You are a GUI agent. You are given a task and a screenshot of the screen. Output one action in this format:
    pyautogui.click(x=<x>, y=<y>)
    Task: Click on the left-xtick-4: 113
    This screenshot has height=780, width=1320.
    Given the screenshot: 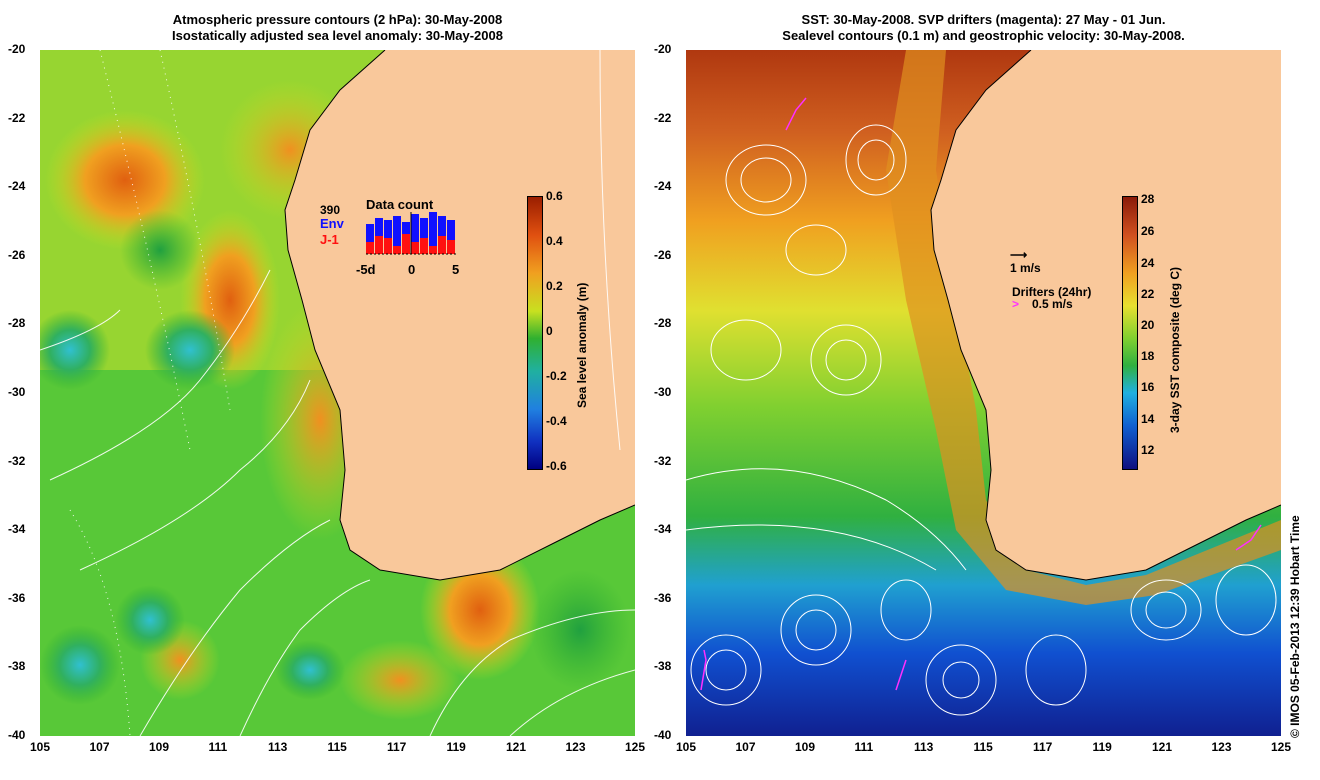 What is the action you would take?
    pyautogui.click(x=278, y=747)
    